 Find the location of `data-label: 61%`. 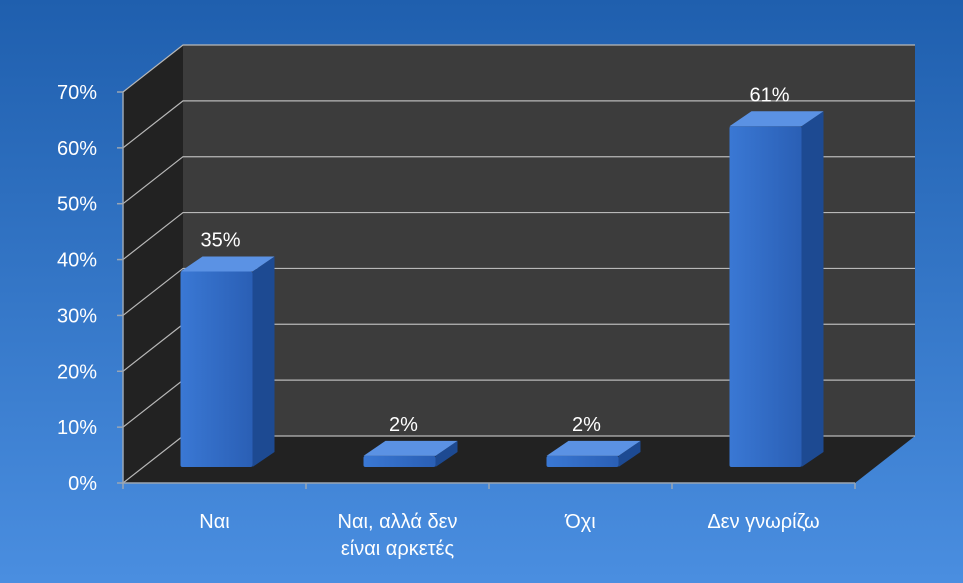

data-label: 61% is located at coordinates (769, 95).